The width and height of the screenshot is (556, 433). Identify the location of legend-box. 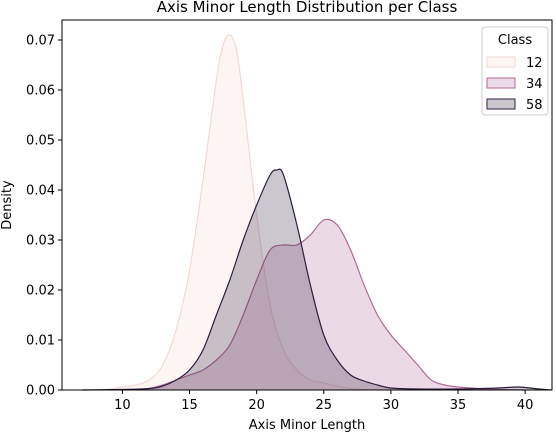
(515, 71).